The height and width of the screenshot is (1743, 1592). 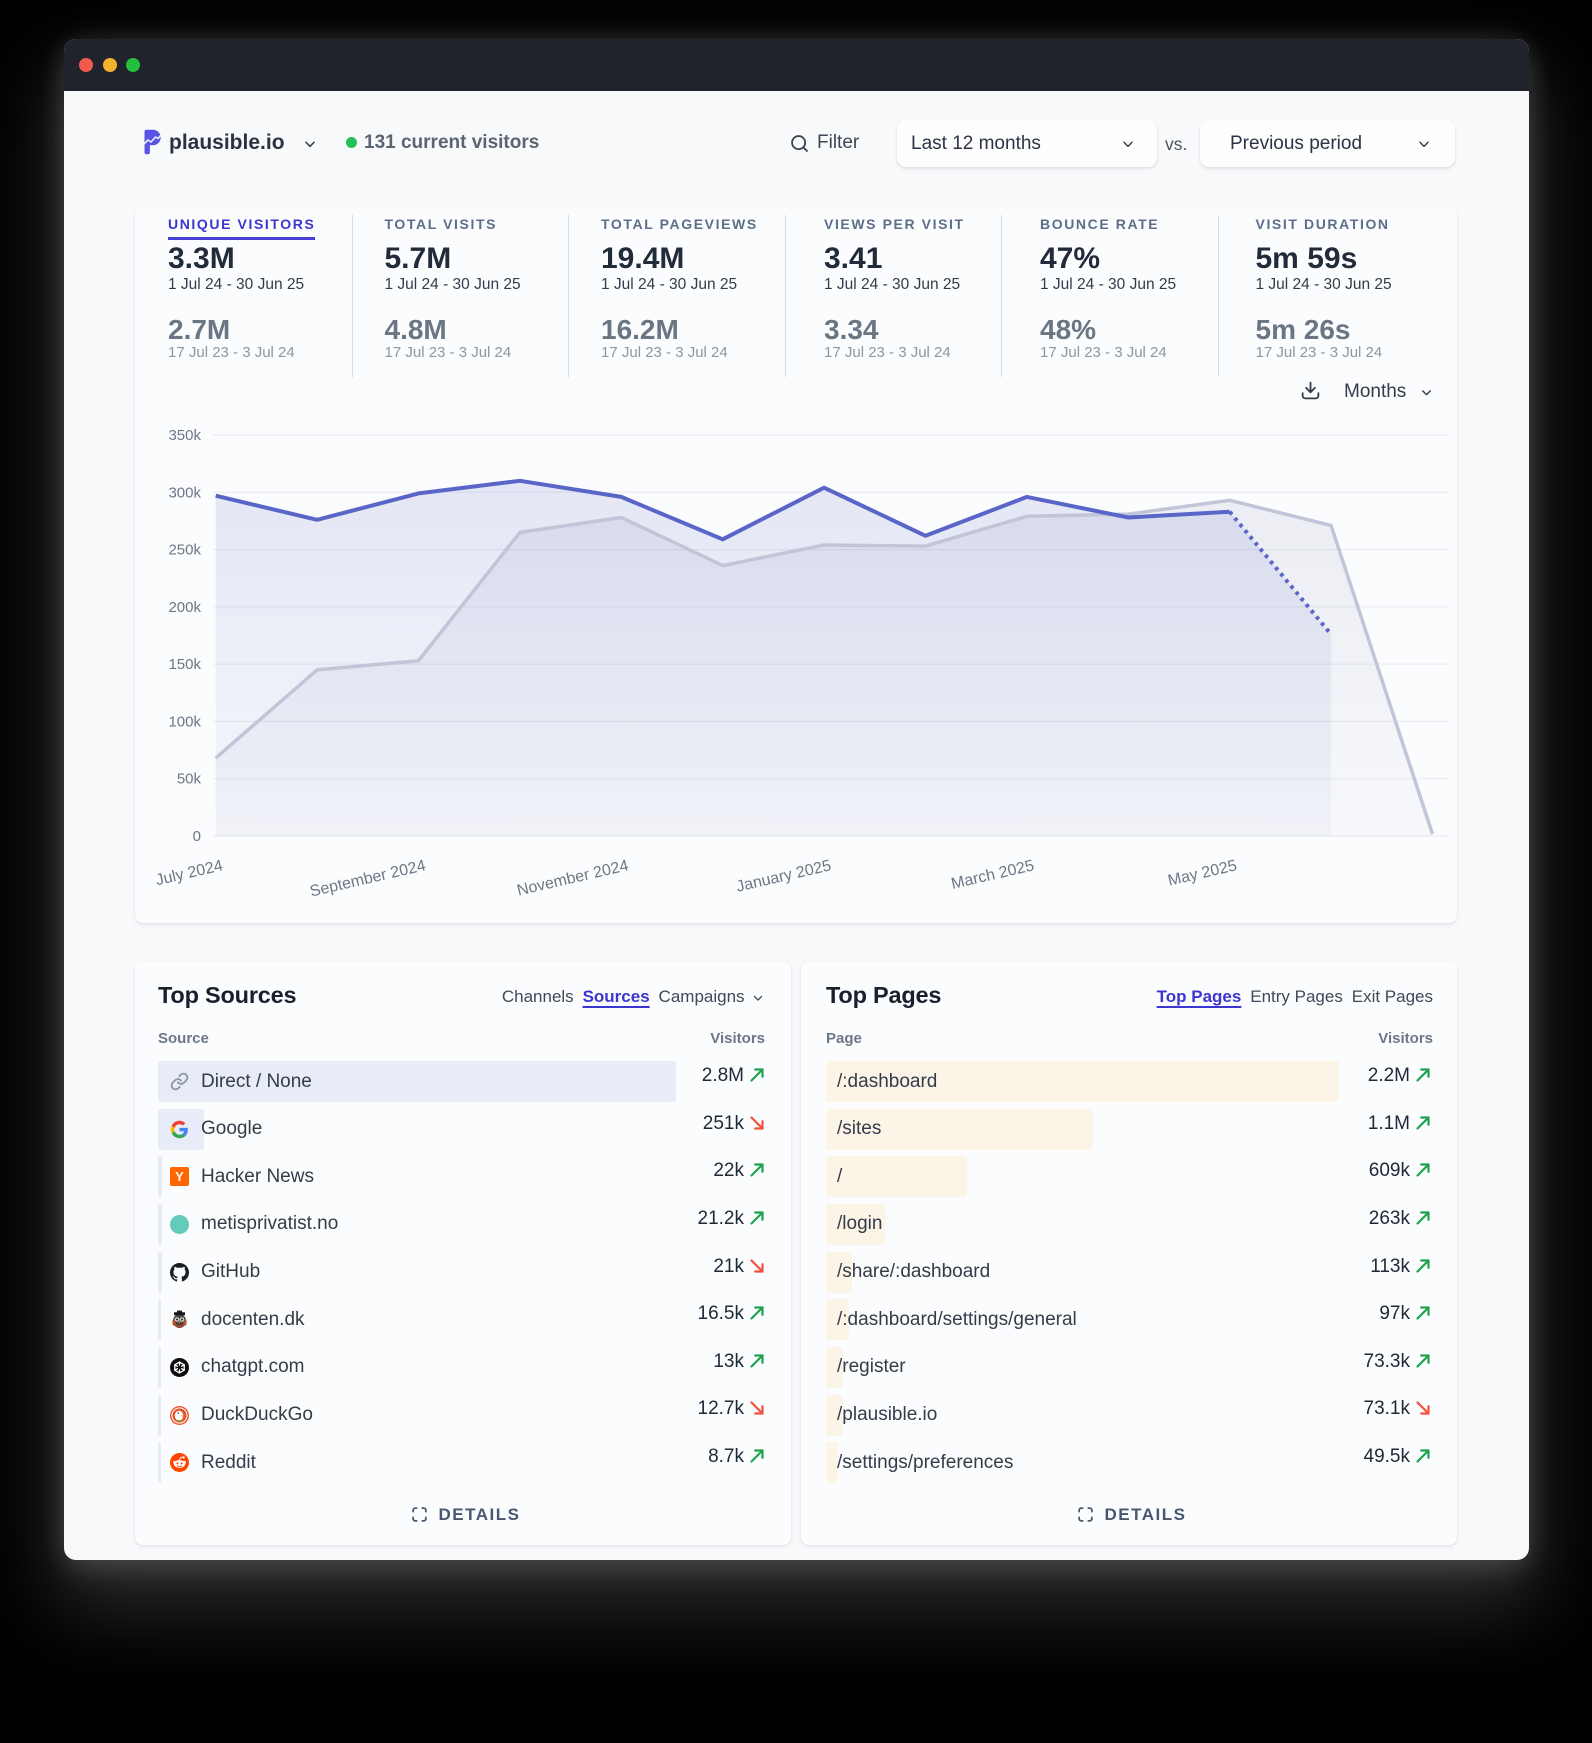 I want to click on svg-text: September 2024, so click(x=367, y=878).